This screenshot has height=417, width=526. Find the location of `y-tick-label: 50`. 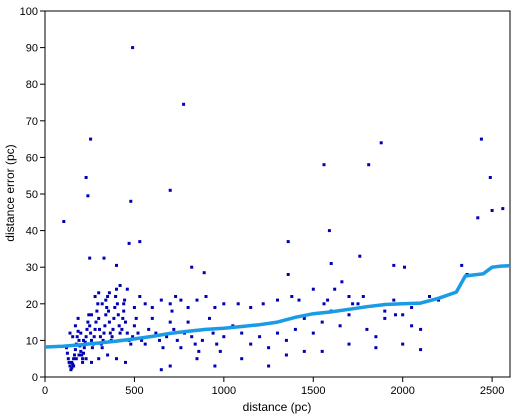

y-tick-label: 50 is located at coordinates (32, 195).